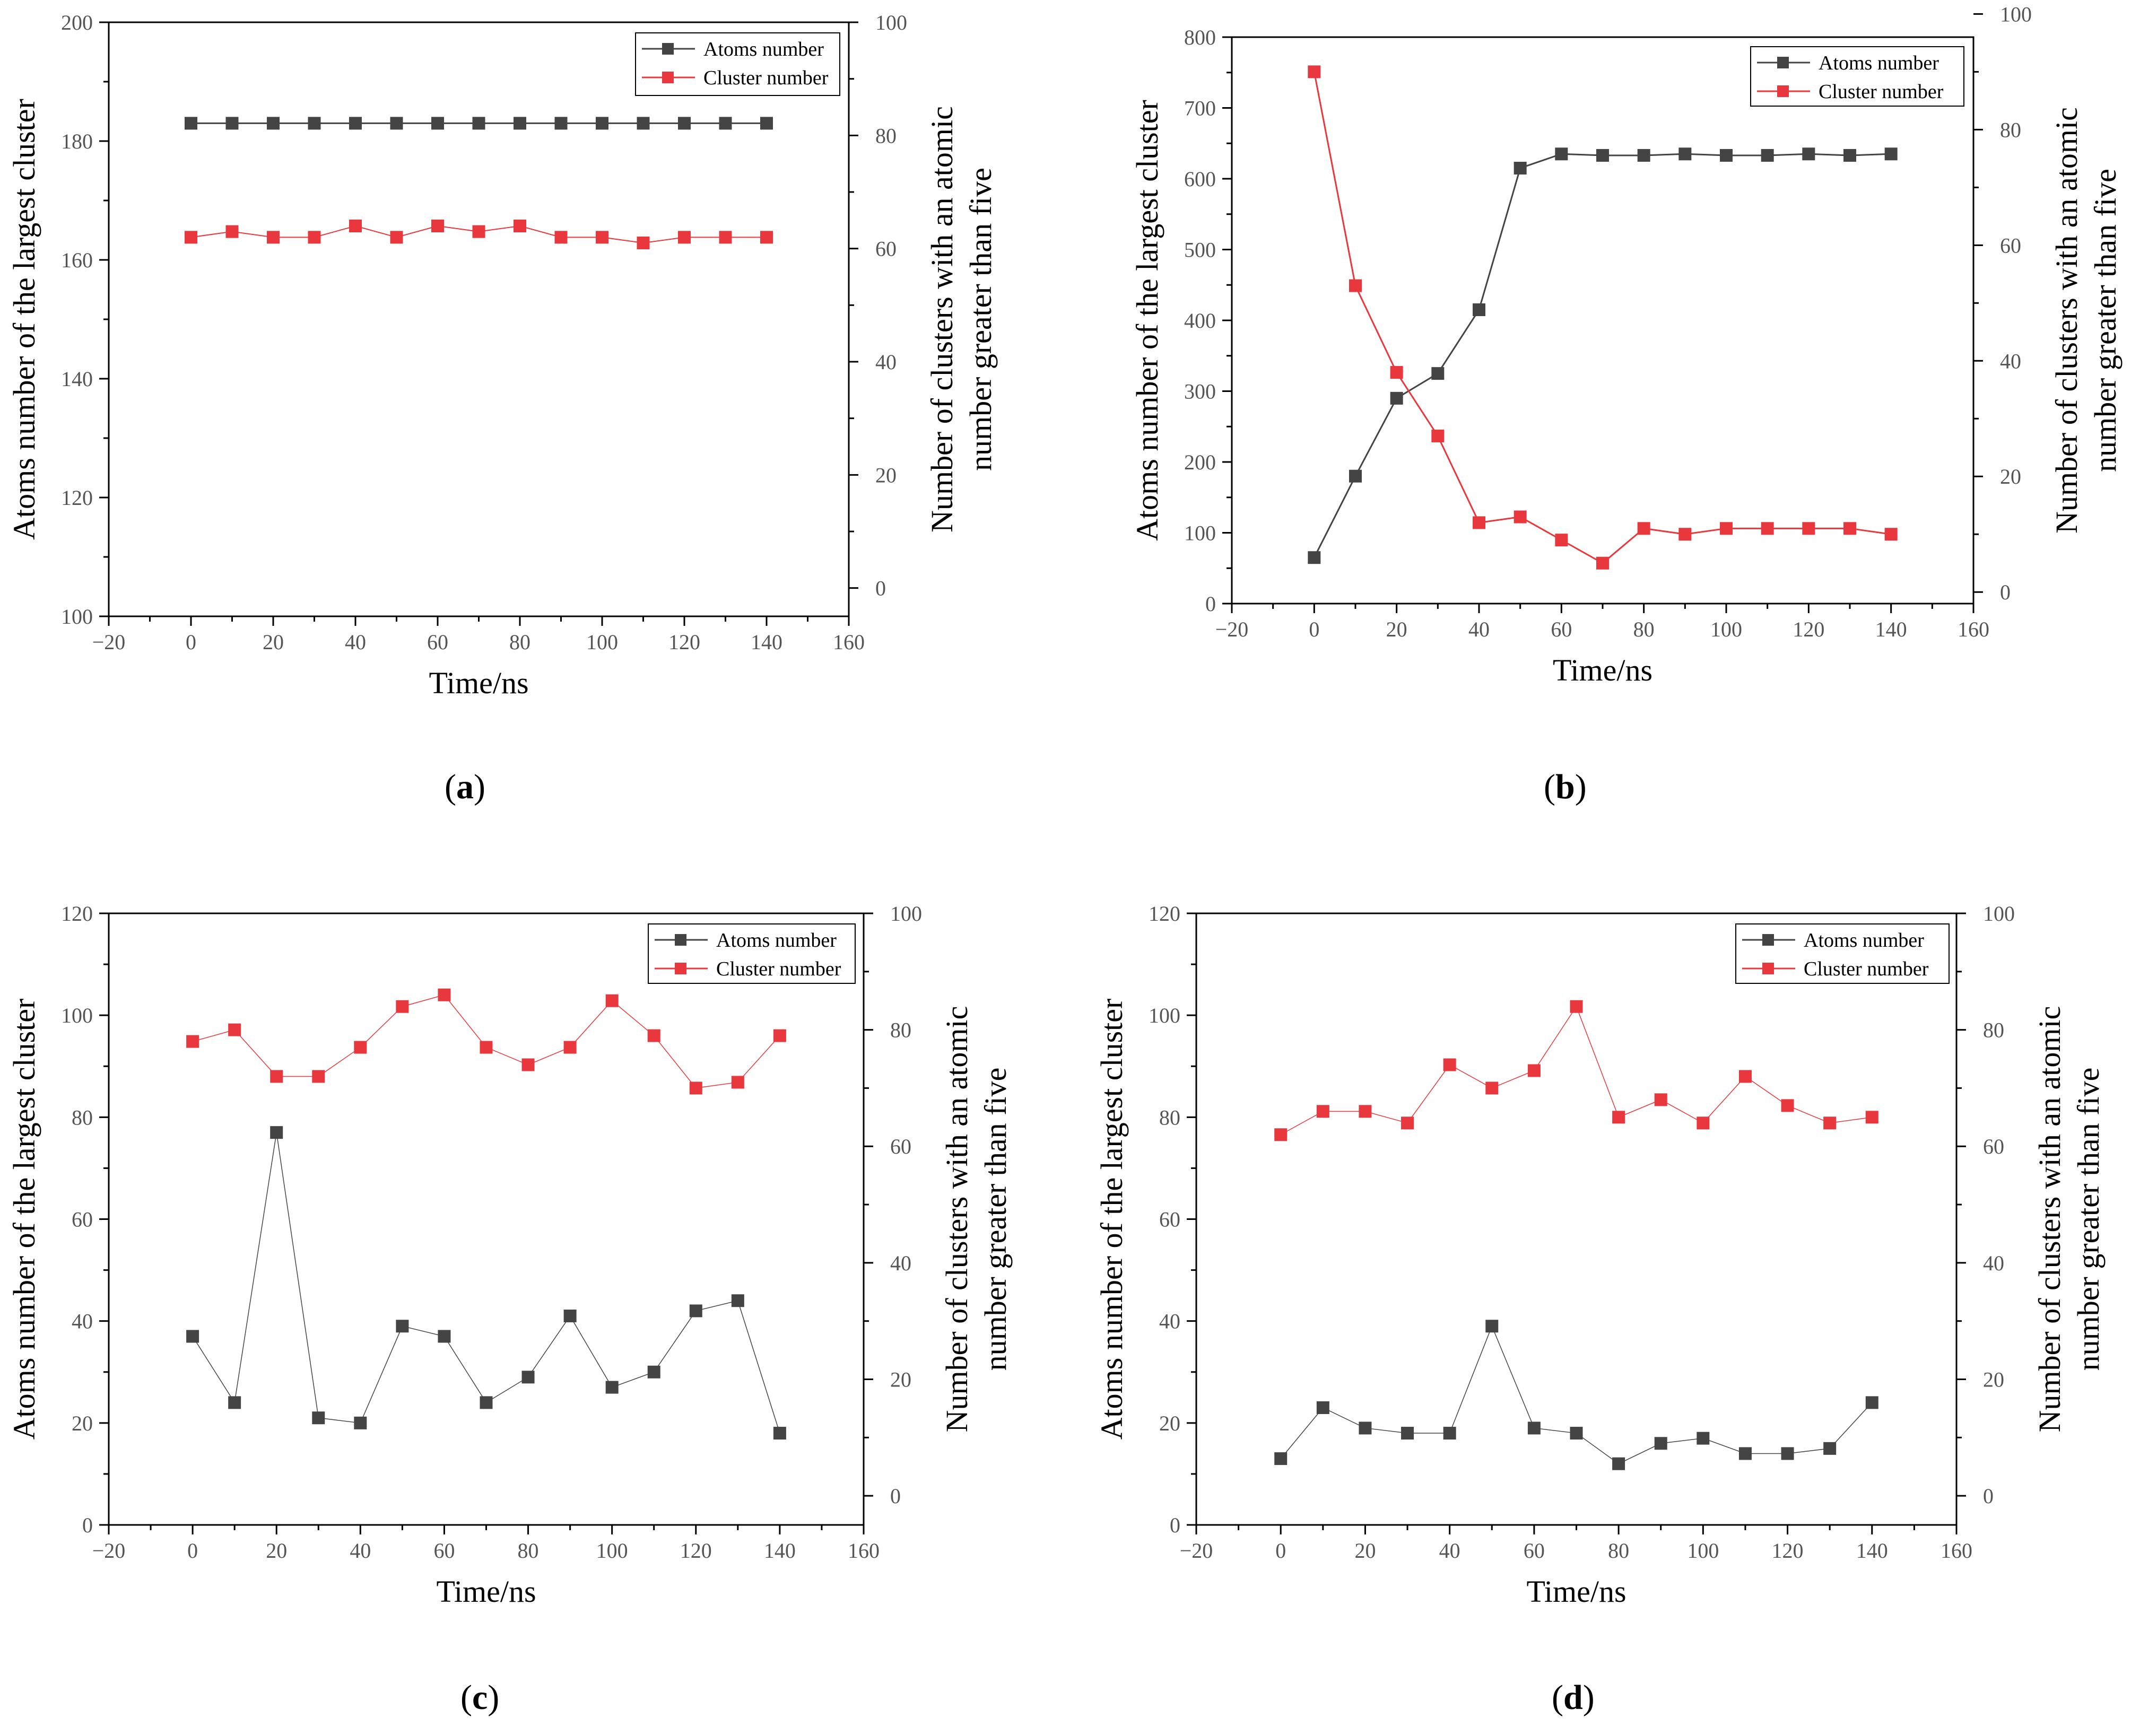 The height and width of the screenshot is (1736, 2131). I want to click on series-line-atoms, so click(1602, 355).